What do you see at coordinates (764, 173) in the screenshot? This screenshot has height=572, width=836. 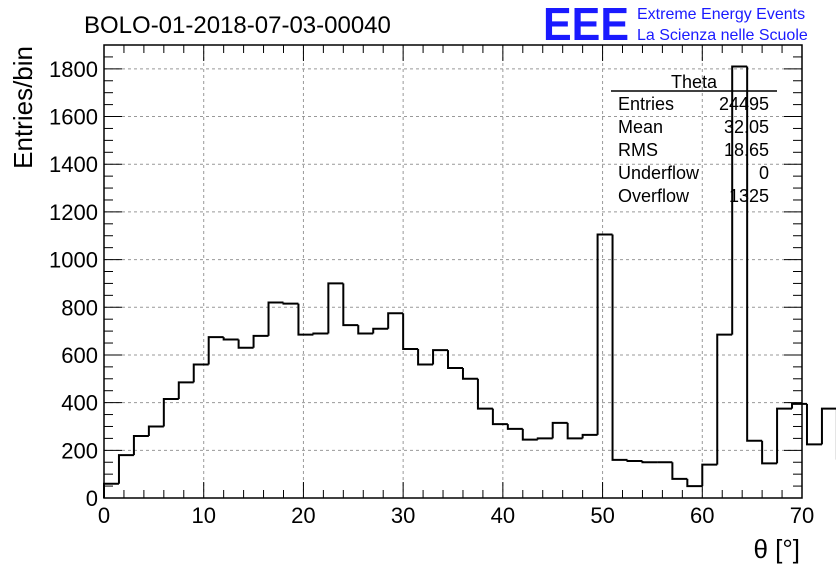 I see `stats-value-underflow: 0` at bounding box center [764, 173].